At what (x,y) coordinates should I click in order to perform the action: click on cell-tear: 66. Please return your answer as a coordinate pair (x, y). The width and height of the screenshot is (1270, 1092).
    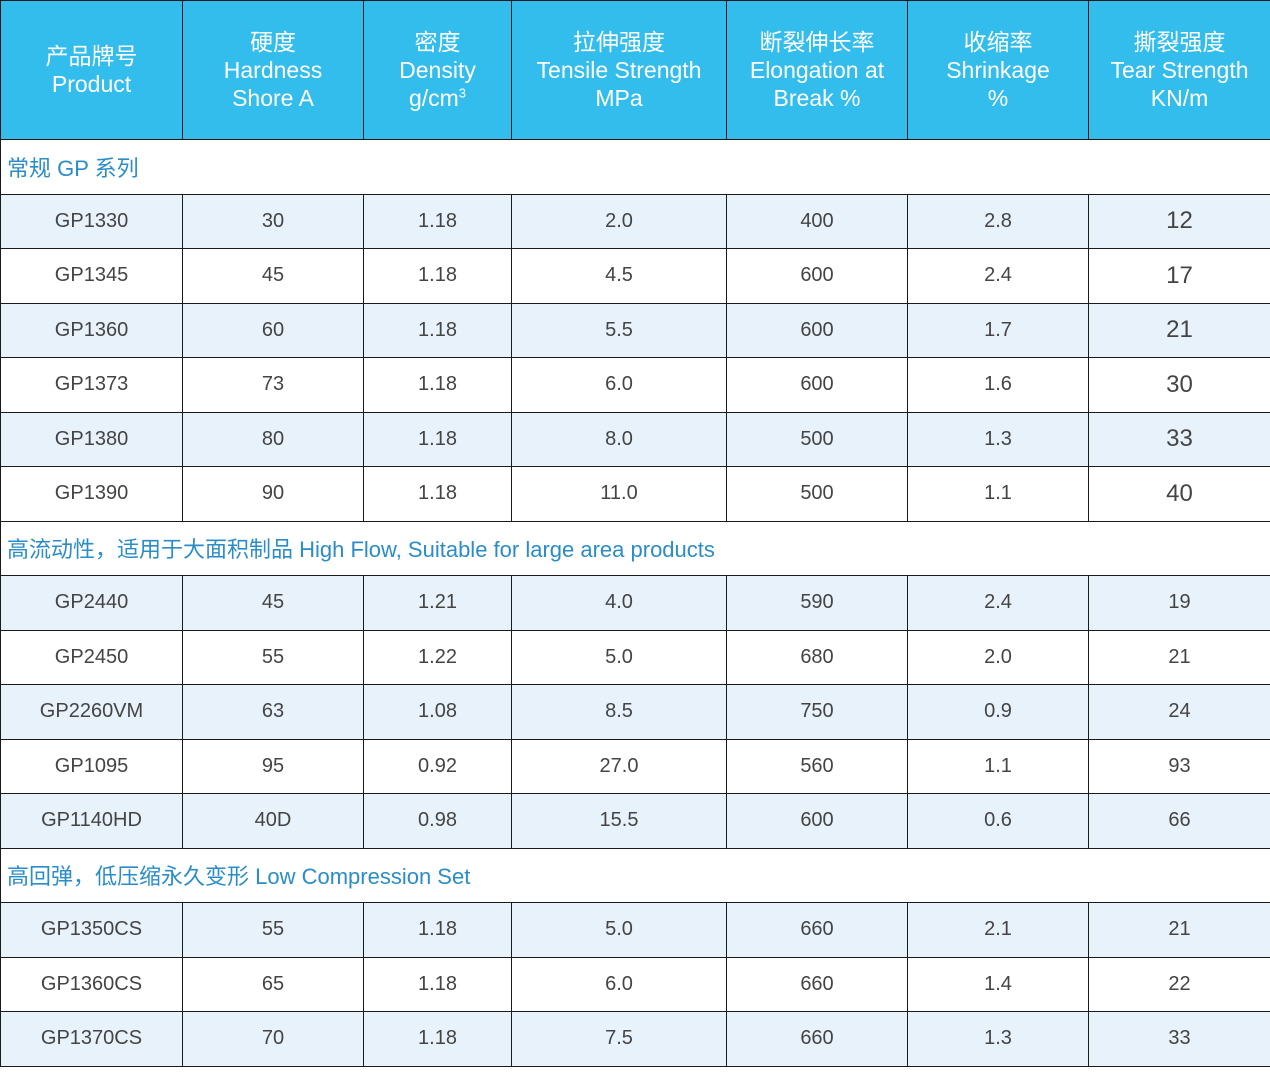
    Looking at the image, I should click on (1179, 821).